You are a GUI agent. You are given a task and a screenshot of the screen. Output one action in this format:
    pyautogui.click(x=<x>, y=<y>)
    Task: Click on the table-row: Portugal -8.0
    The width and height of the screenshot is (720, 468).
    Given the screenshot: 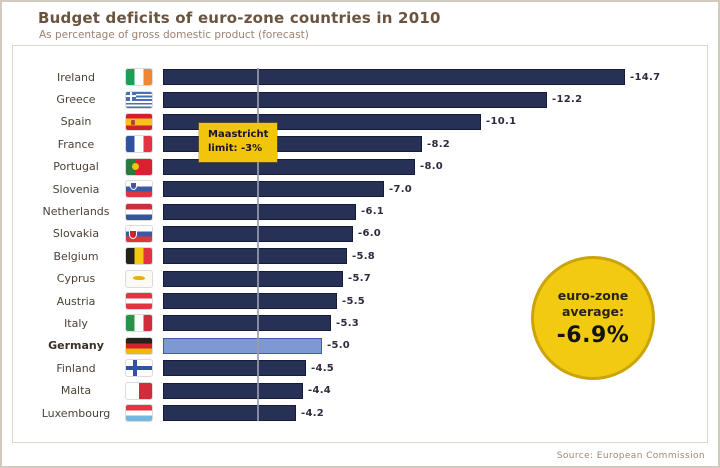 What is the action you would take?
    pyautogui.click(x=357, y=167)
    